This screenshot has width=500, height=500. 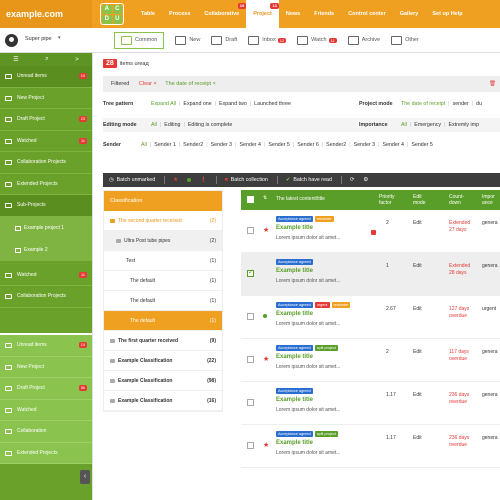 What do you see at coordinates (46, 98) in the screenshot?
I see `sidebar-item-new-project: New Project` at bounding box center [46, 98].